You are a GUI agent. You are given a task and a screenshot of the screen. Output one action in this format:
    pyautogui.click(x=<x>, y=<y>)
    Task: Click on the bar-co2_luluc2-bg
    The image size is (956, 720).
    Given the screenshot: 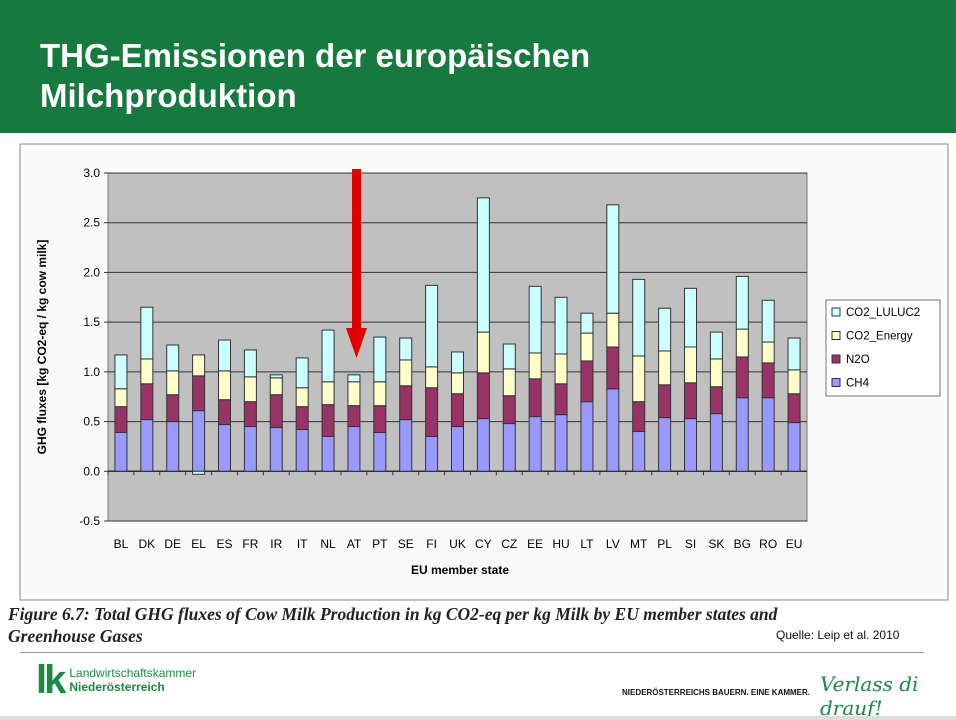 What is the action you would take?
    pyautogui.click(x=742, y=302)
    